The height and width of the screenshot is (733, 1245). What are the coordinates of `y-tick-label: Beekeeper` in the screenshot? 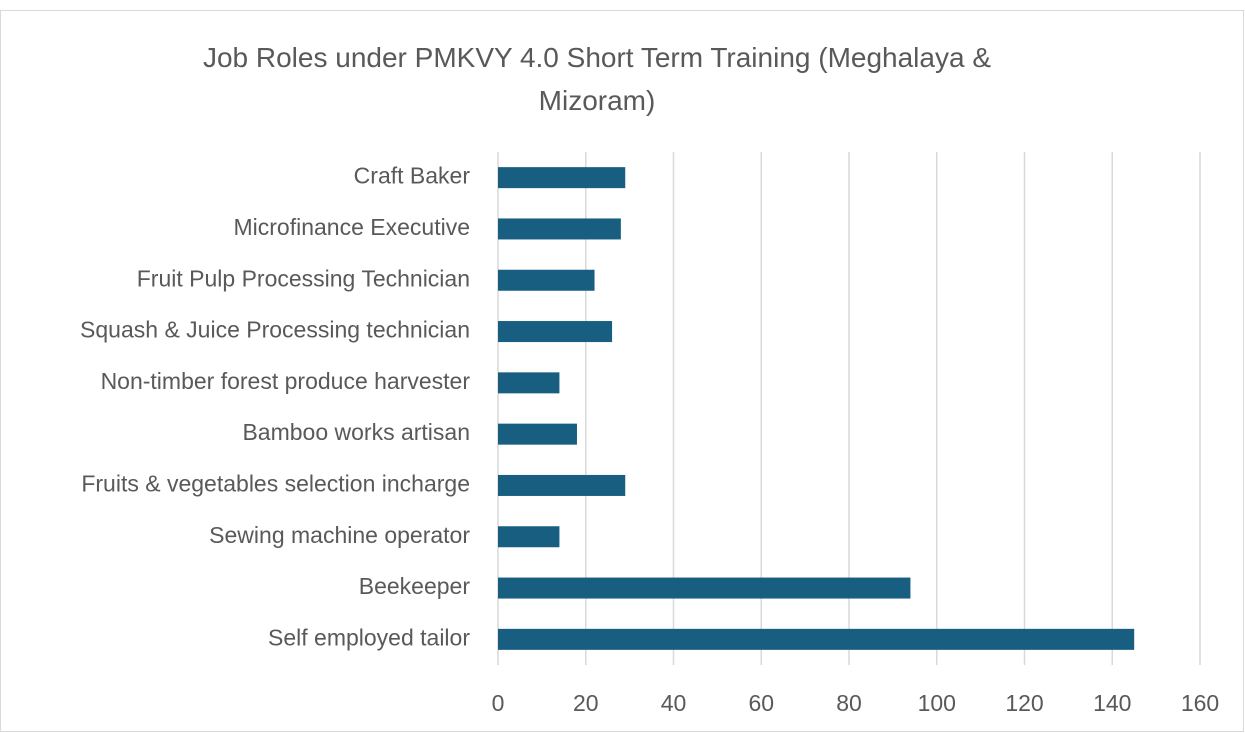 It's located at (415, 586).